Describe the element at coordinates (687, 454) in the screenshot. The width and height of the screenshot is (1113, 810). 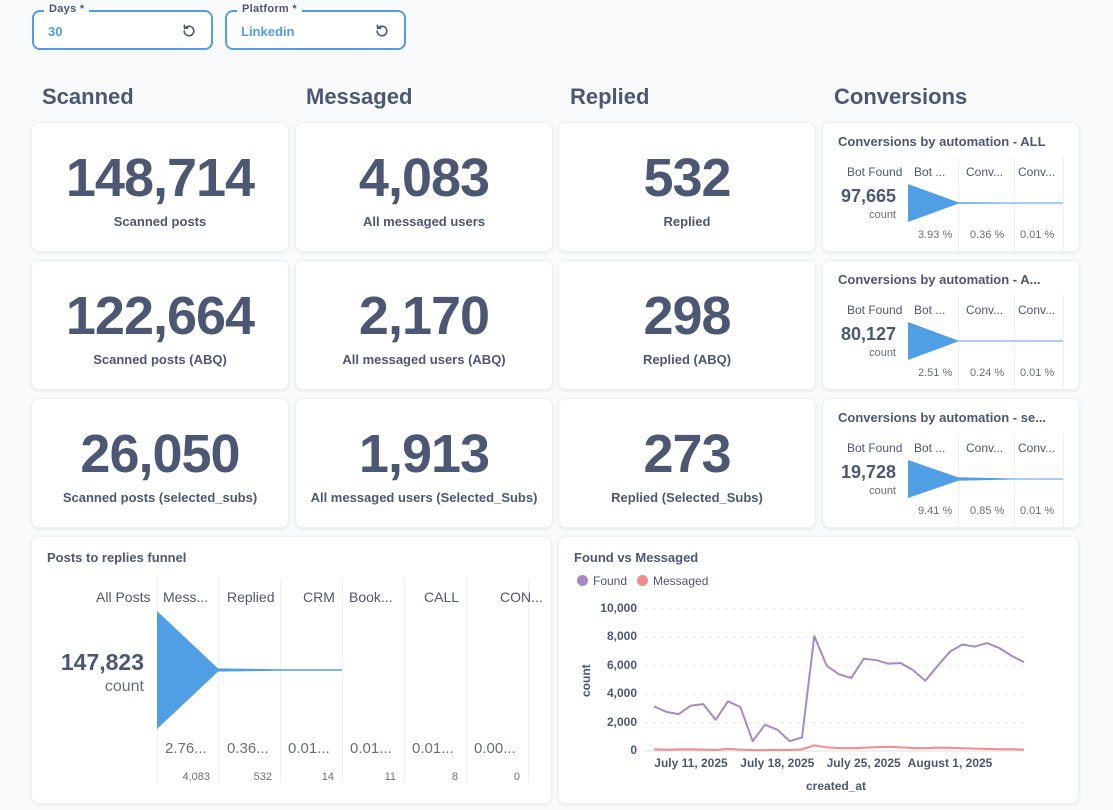
I see `scalar-value: 273` at that location.